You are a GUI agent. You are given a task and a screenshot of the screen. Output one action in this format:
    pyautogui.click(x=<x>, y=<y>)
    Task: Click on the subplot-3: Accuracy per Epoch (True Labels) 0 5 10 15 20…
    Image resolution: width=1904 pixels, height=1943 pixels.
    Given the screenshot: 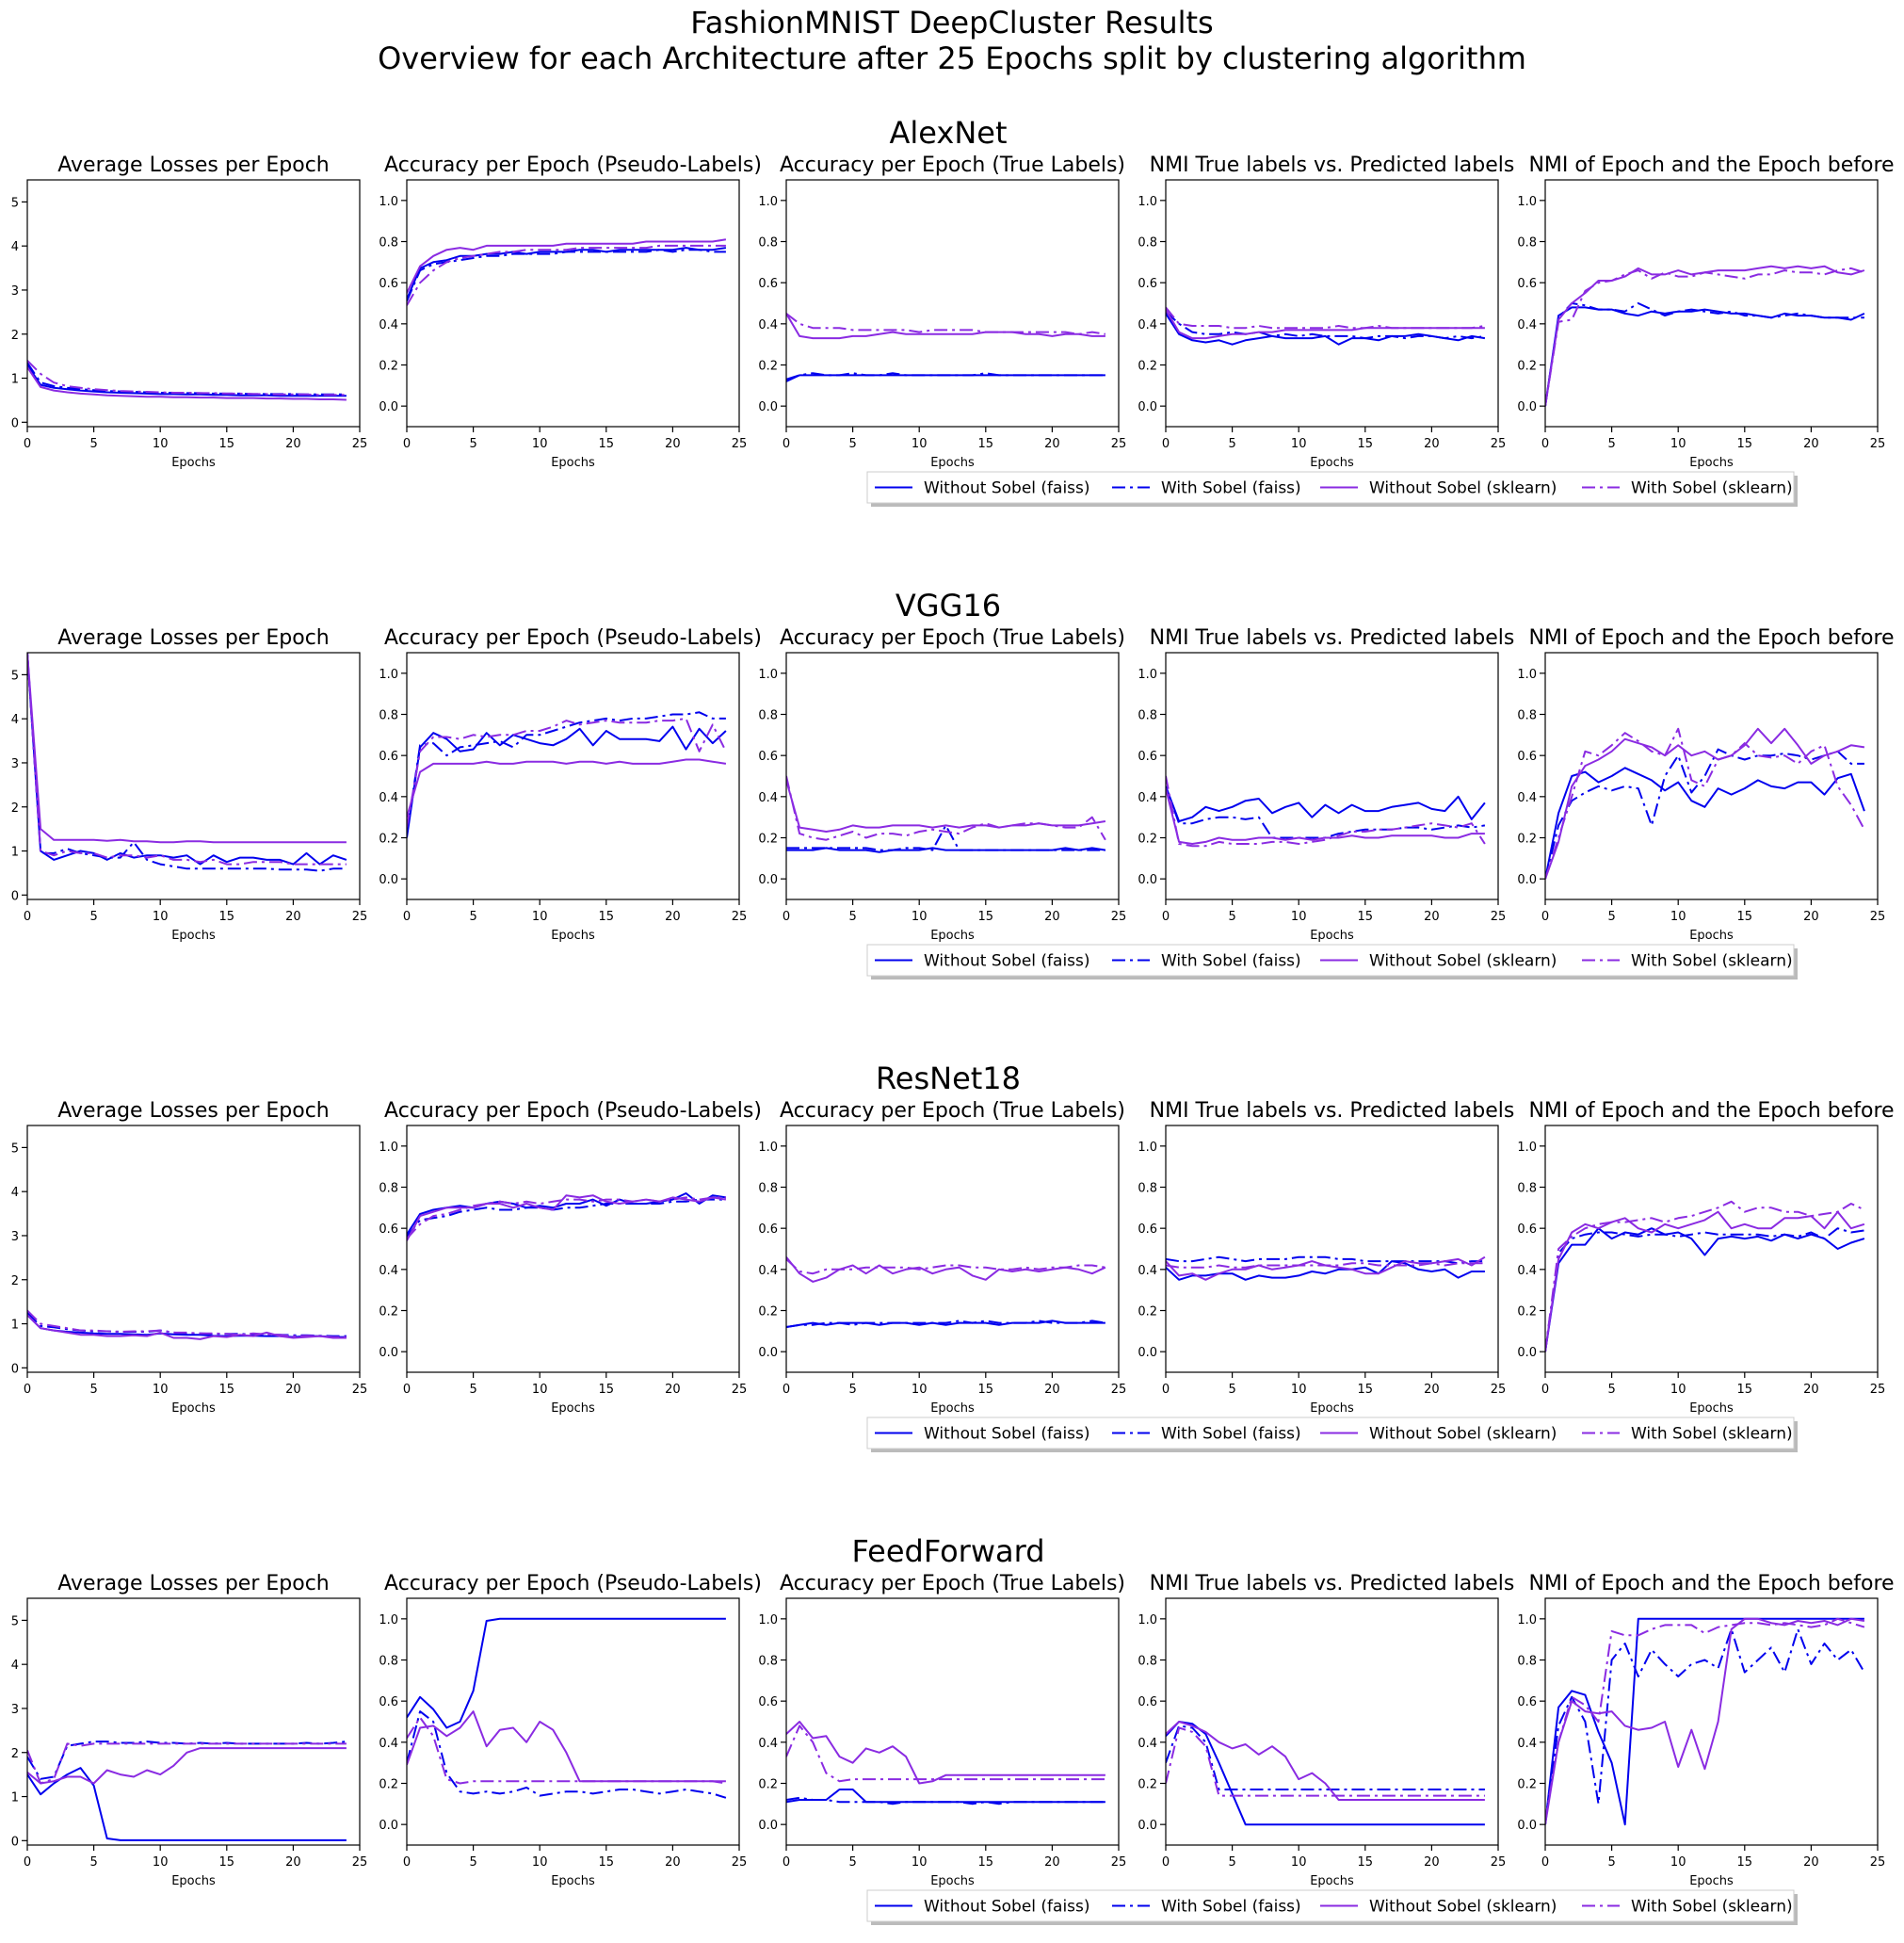 What is the action you would take?
    pyautogui.click(x=942, y=1257)
    